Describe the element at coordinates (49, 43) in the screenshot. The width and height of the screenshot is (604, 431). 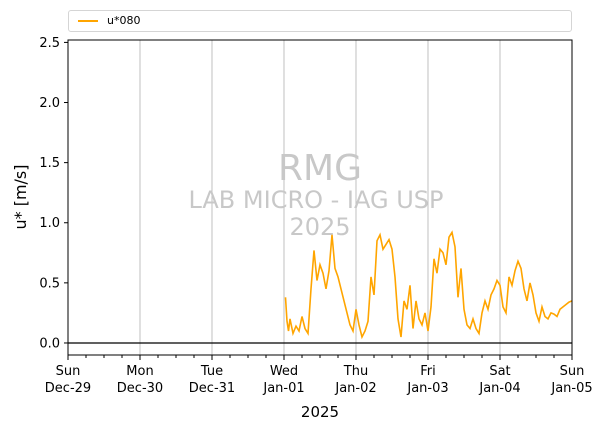
I see `y-tick-label: 2.5` at that location.